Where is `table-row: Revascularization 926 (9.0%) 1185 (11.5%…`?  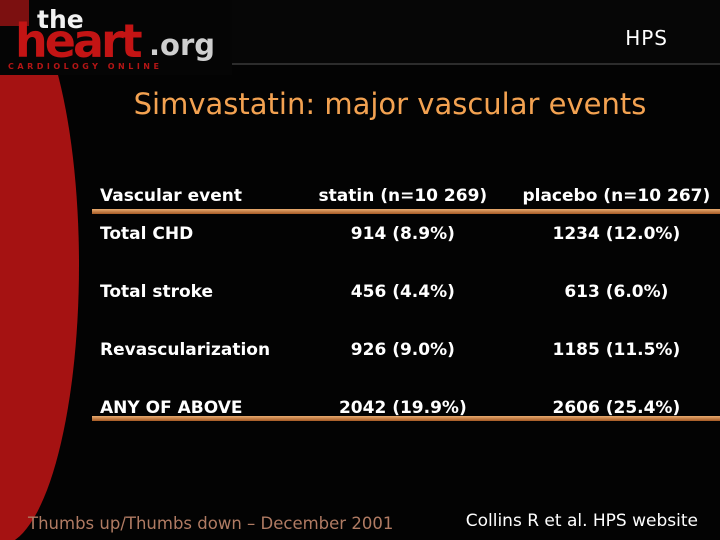
table-row: Revascularization 926 (9.0%) 1185 (11.5%… is located at coordinates (406, 359).